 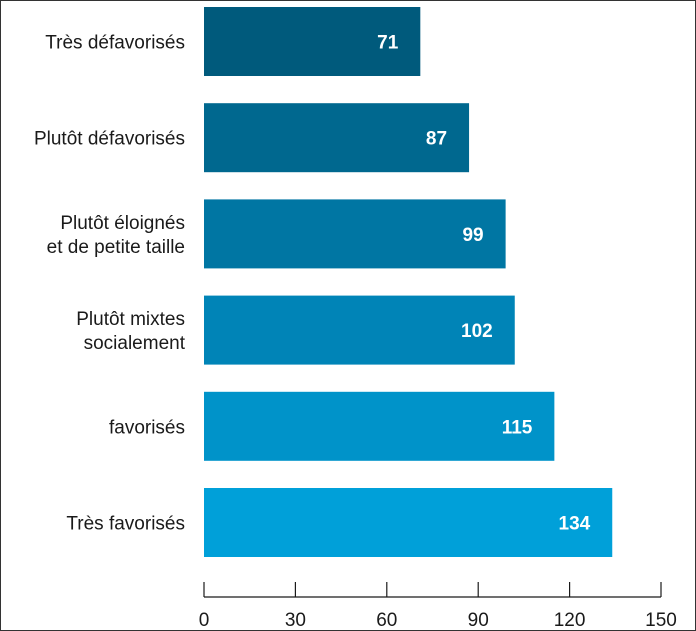 I want to click on x-tick-label-1: 30, so click(x=295, y=620).